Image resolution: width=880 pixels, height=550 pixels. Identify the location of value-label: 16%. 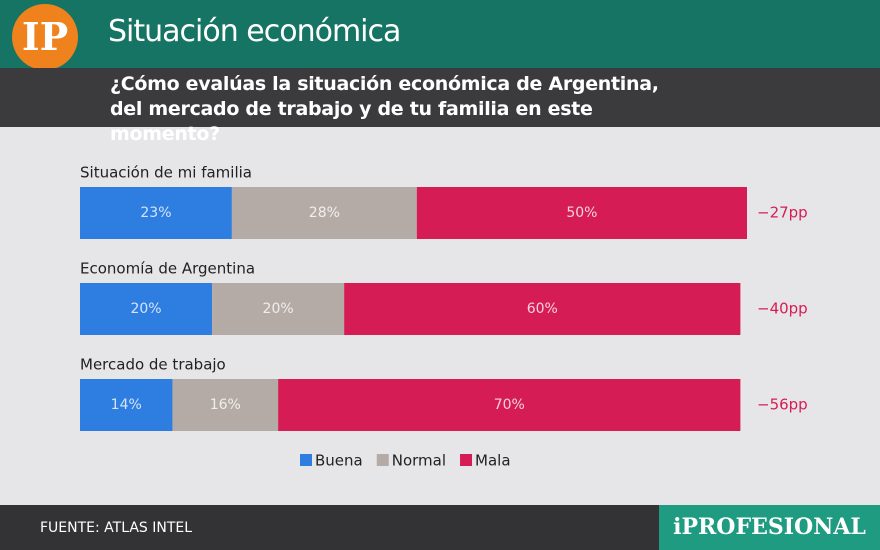
(225, 405).